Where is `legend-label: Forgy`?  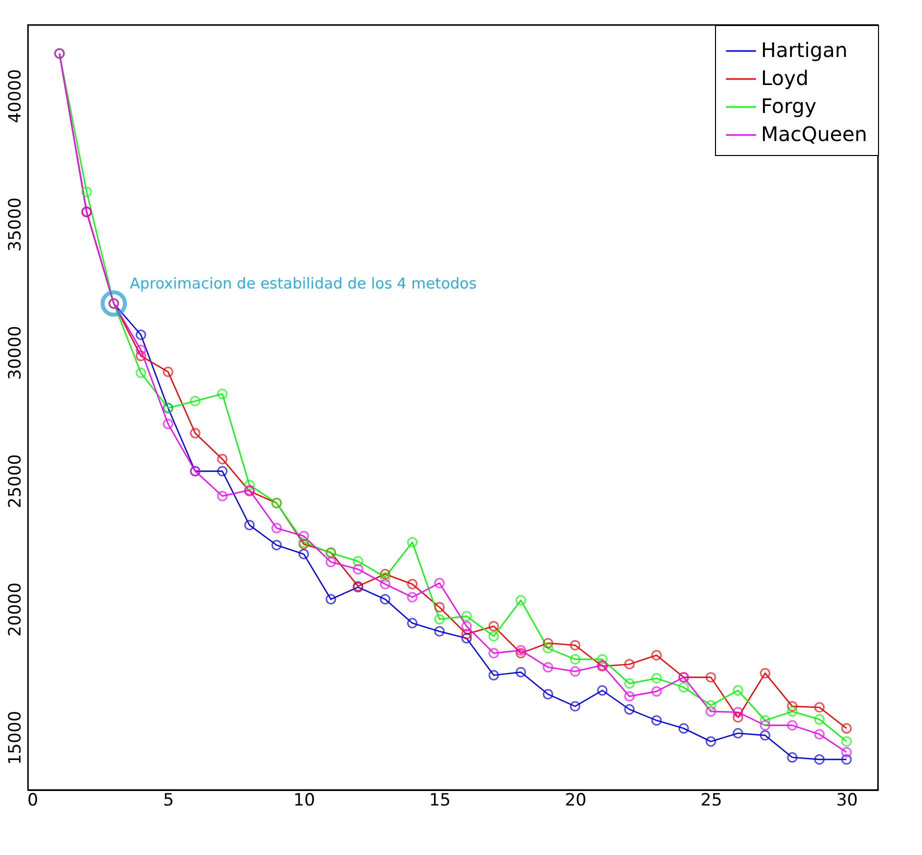
legend-label: Forgy is located at coordinates (789, 106).